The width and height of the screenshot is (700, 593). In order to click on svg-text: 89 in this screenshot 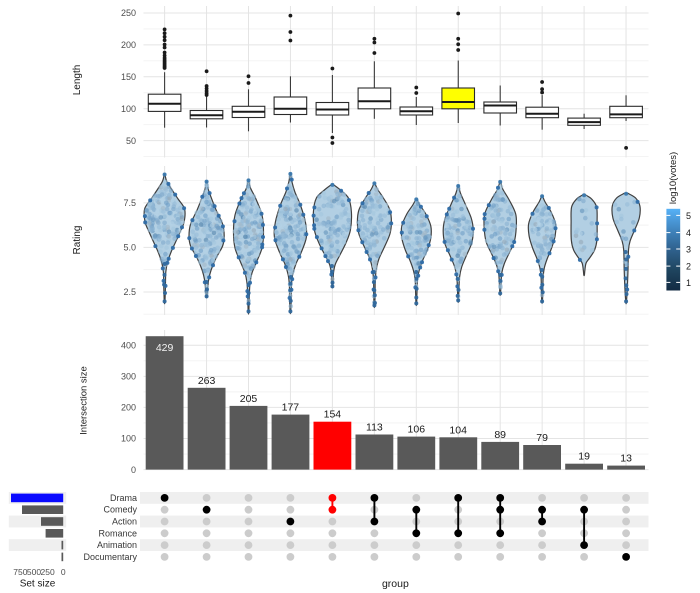, I will do `click(500, 435)`.